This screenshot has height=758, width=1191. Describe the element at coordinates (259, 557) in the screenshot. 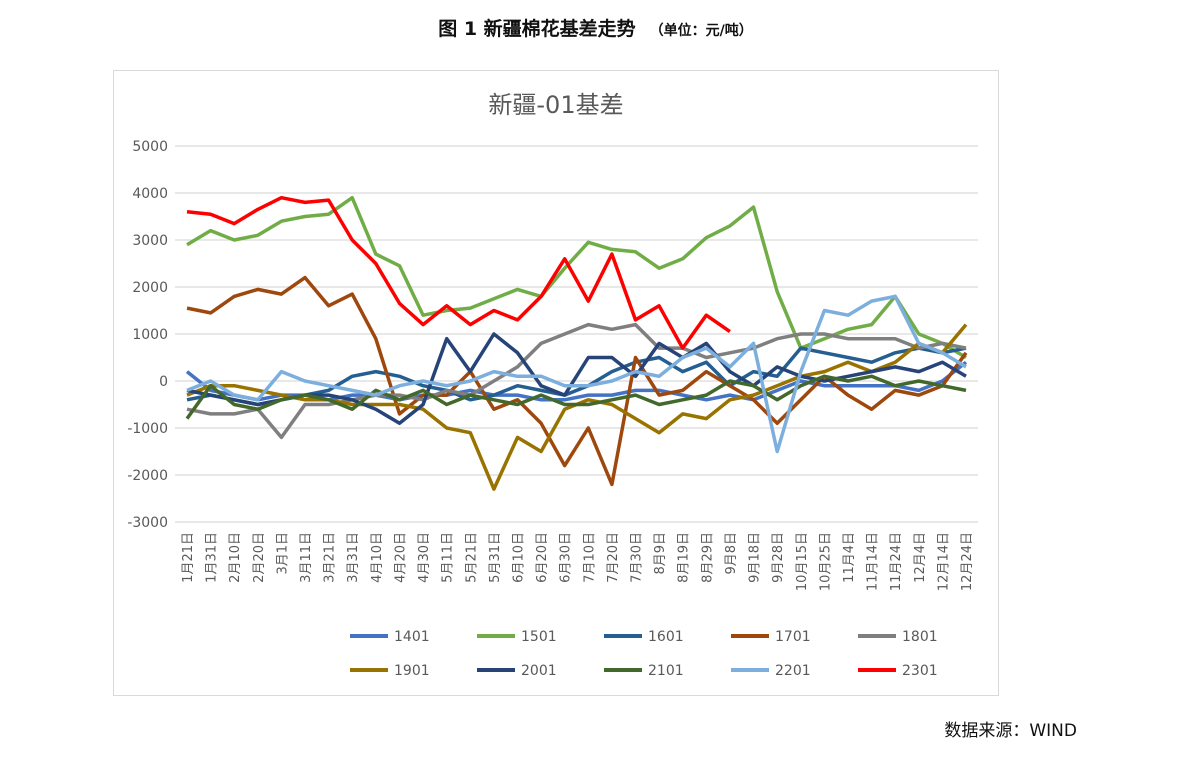

I see `x-tick-label: 2月20日` at that location.